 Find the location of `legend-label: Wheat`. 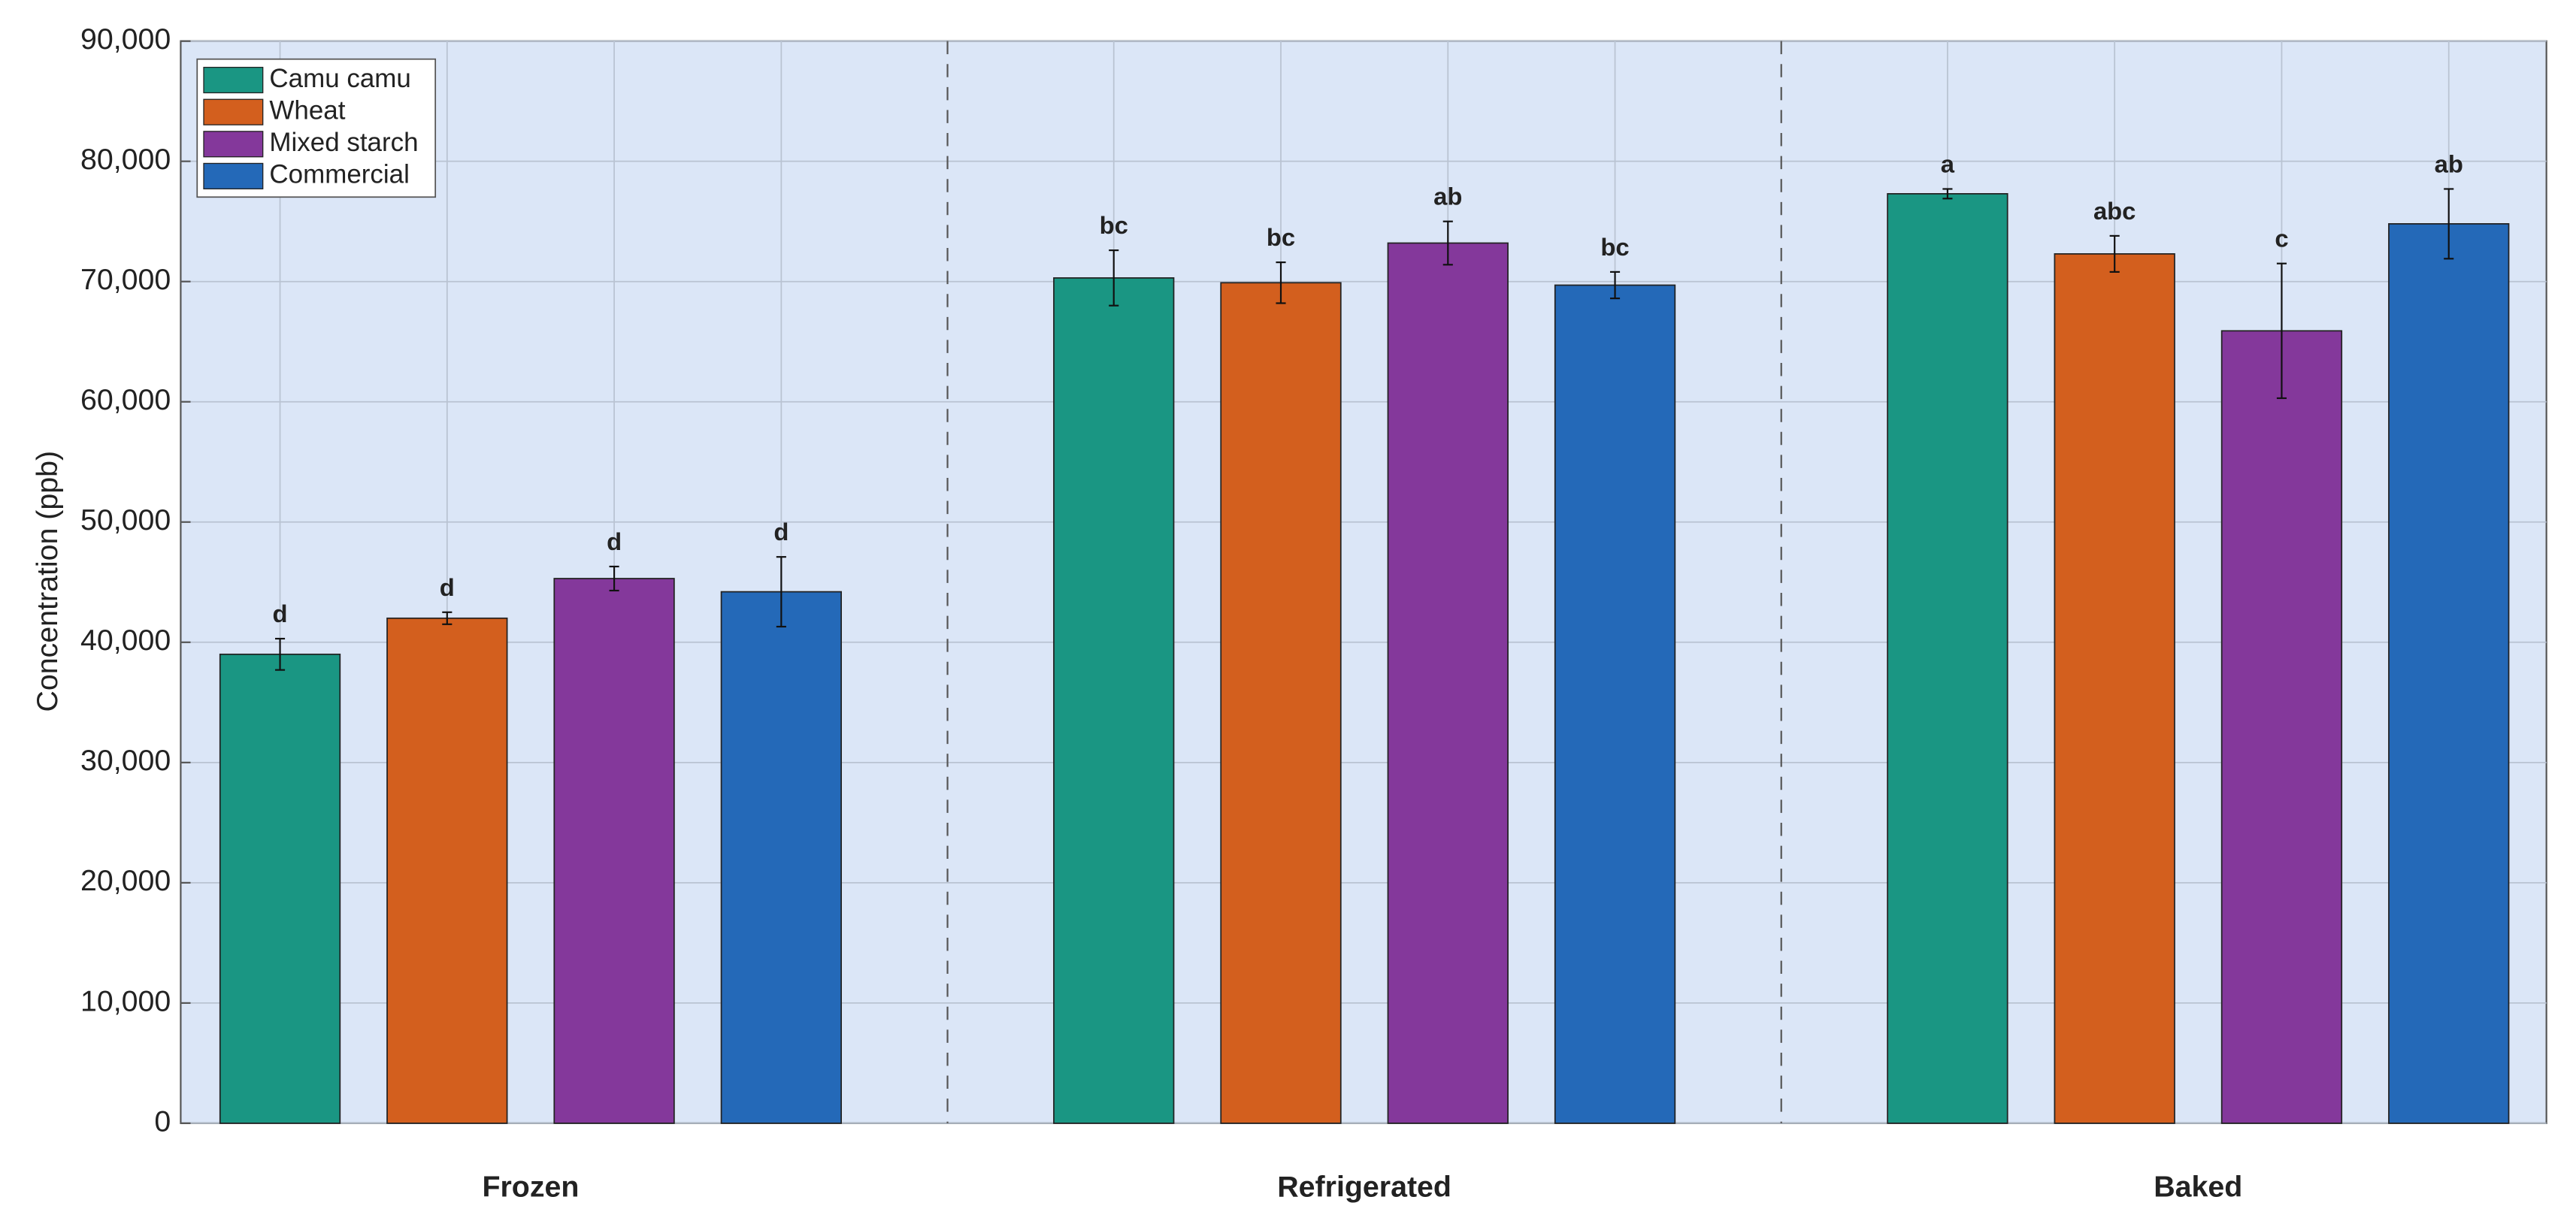

legend-label: Wheat is located at coordinates (307, 110).